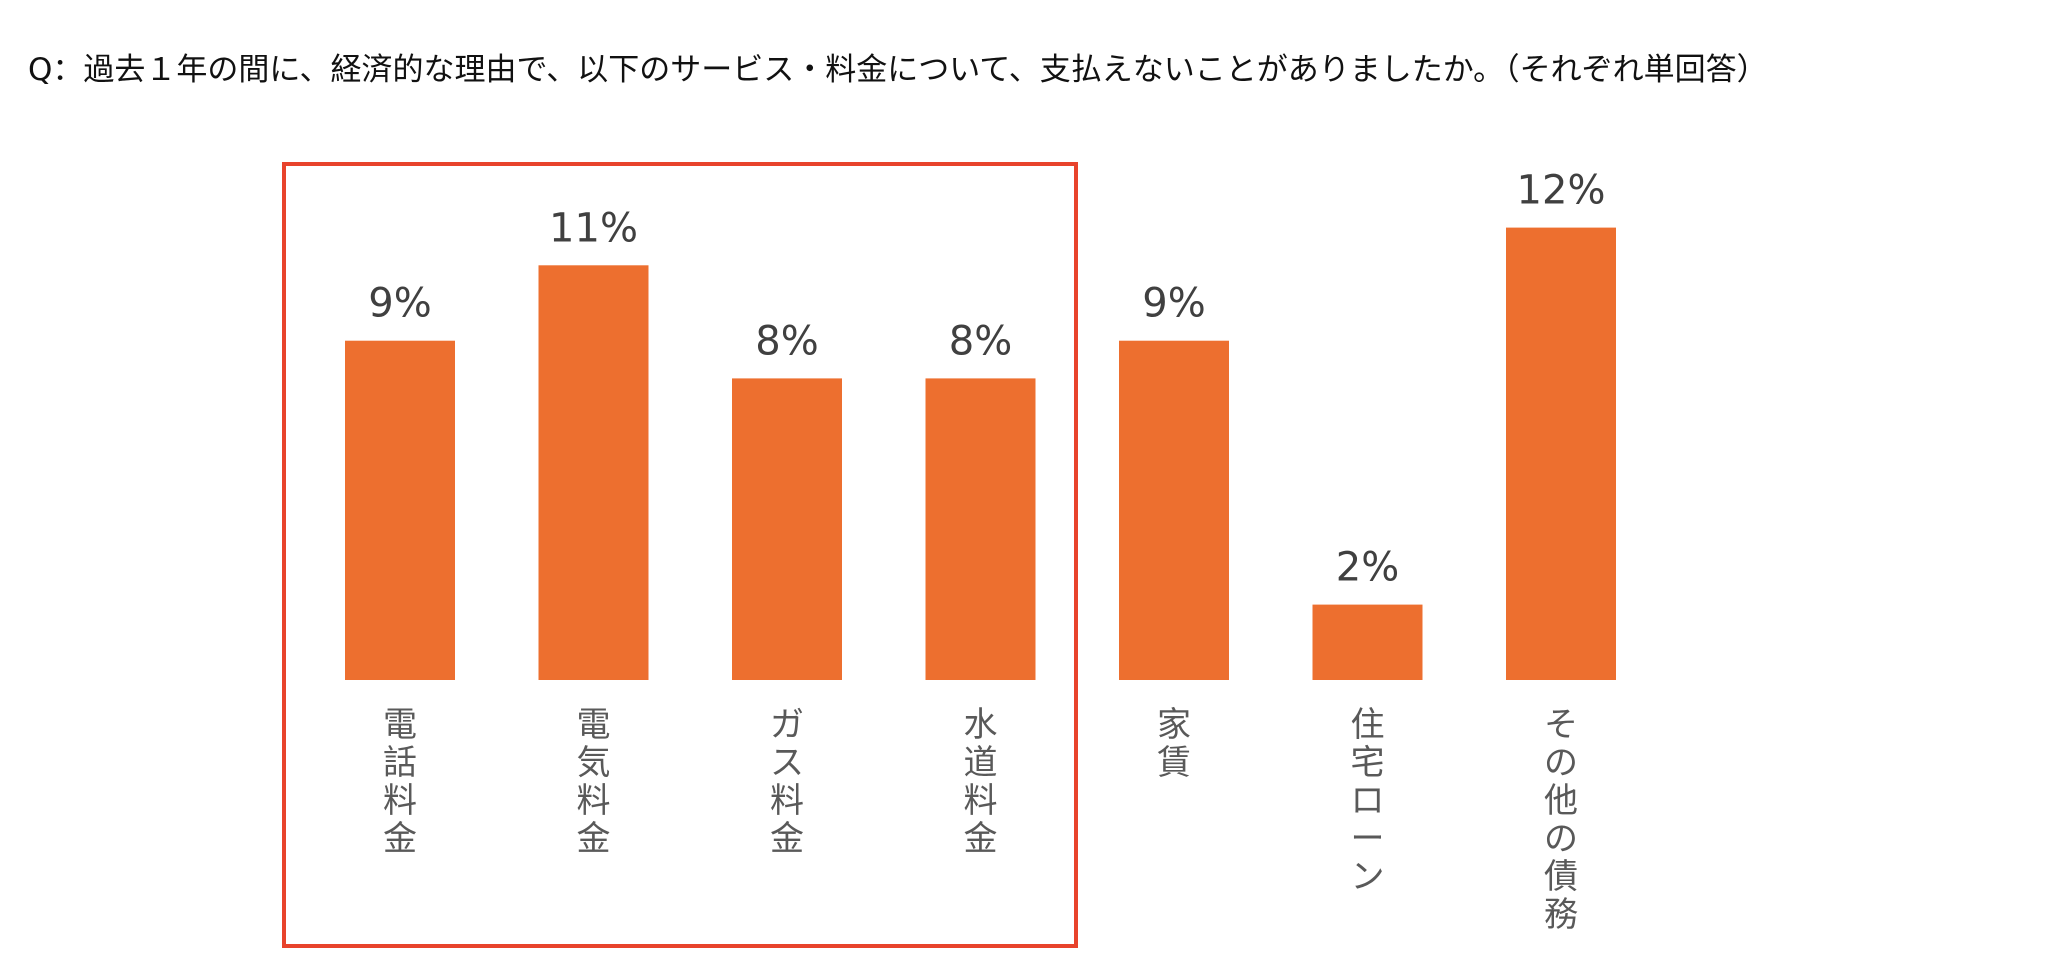 Image resolution: width=2066 pixels, height=980 pixels. I want to click on value-label-4: 8%, so click(980, 341).